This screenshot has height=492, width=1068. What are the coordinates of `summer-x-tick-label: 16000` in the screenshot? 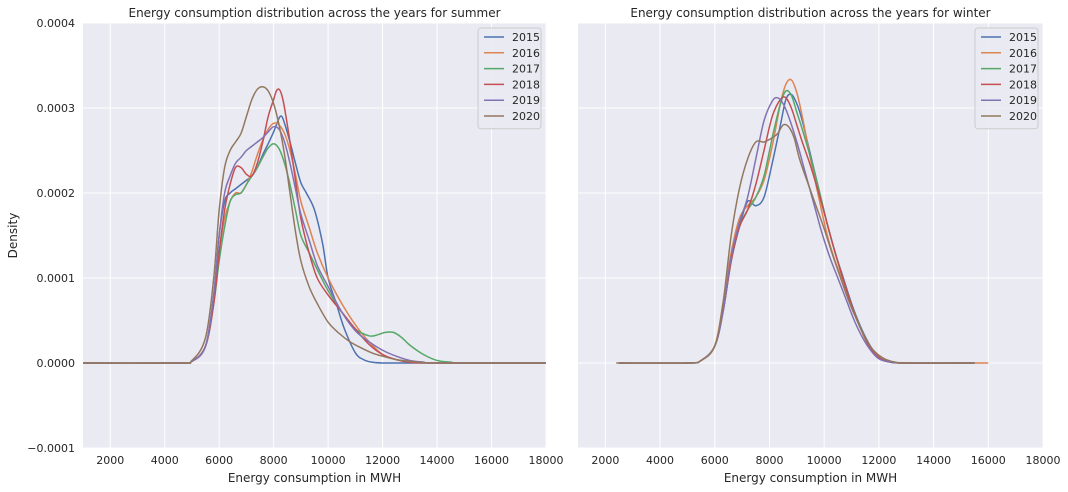 It's located at (491, 460).